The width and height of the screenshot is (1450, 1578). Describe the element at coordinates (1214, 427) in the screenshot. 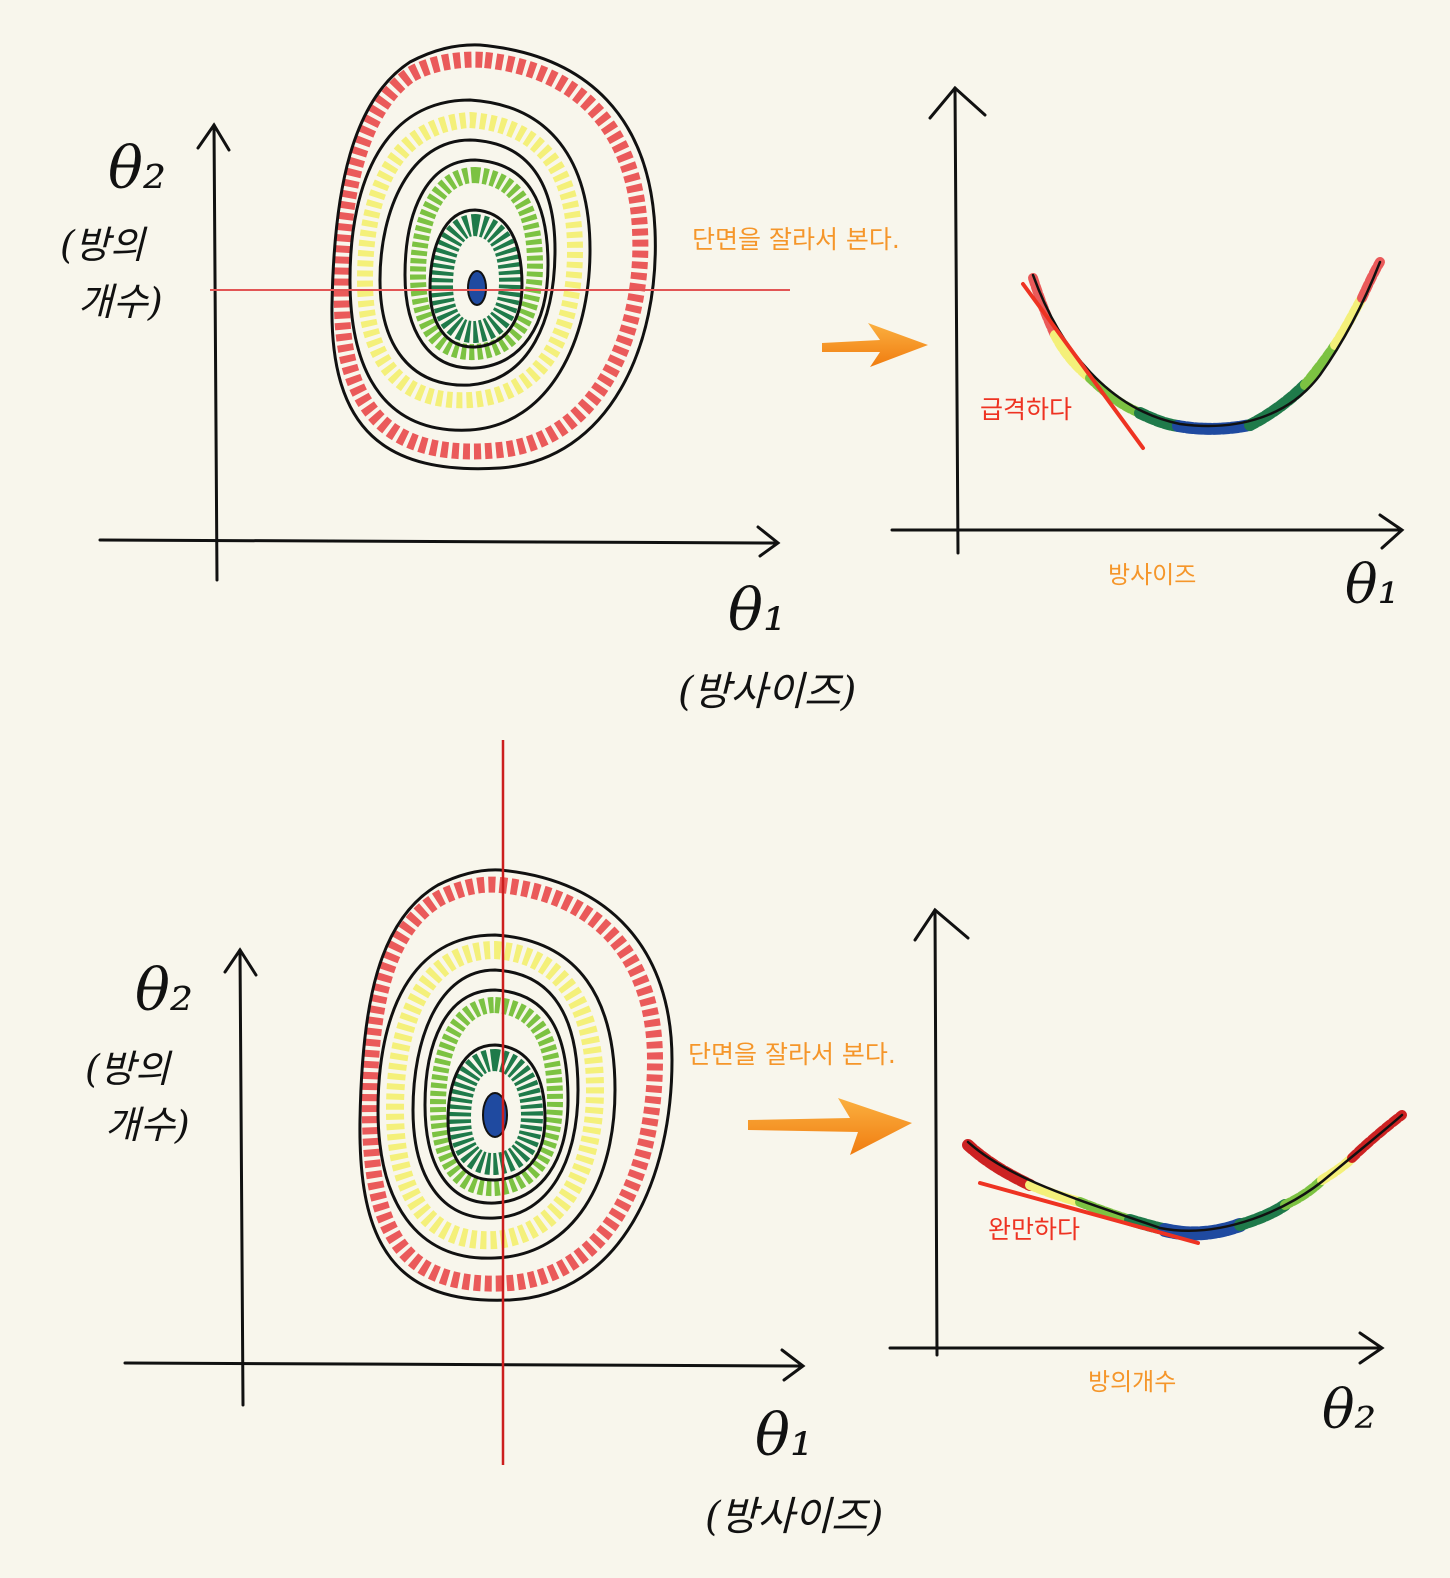

I see `top-curve-blue` at that location.